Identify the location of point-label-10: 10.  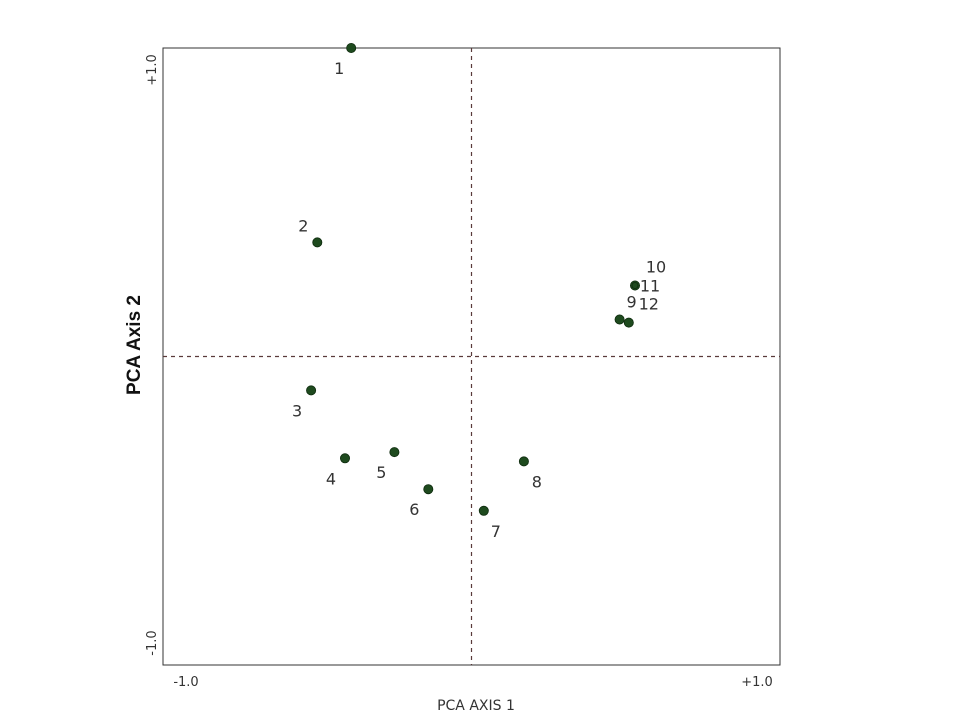
(656, 267).